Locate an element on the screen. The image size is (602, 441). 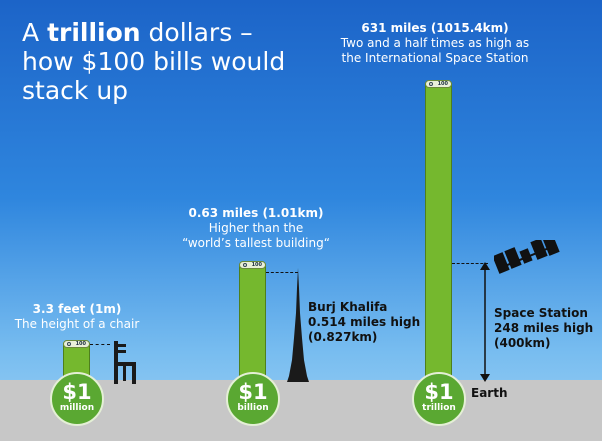
trillion-subline-1: Two and a half times as high as is located at coordinates (435, 43).